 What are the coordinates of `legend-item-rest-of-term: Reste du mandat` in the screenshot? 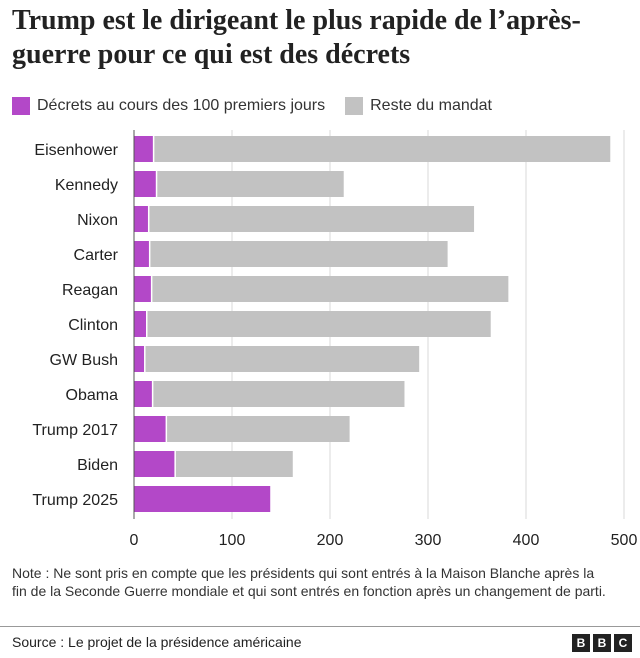 It's located at (418, 106).